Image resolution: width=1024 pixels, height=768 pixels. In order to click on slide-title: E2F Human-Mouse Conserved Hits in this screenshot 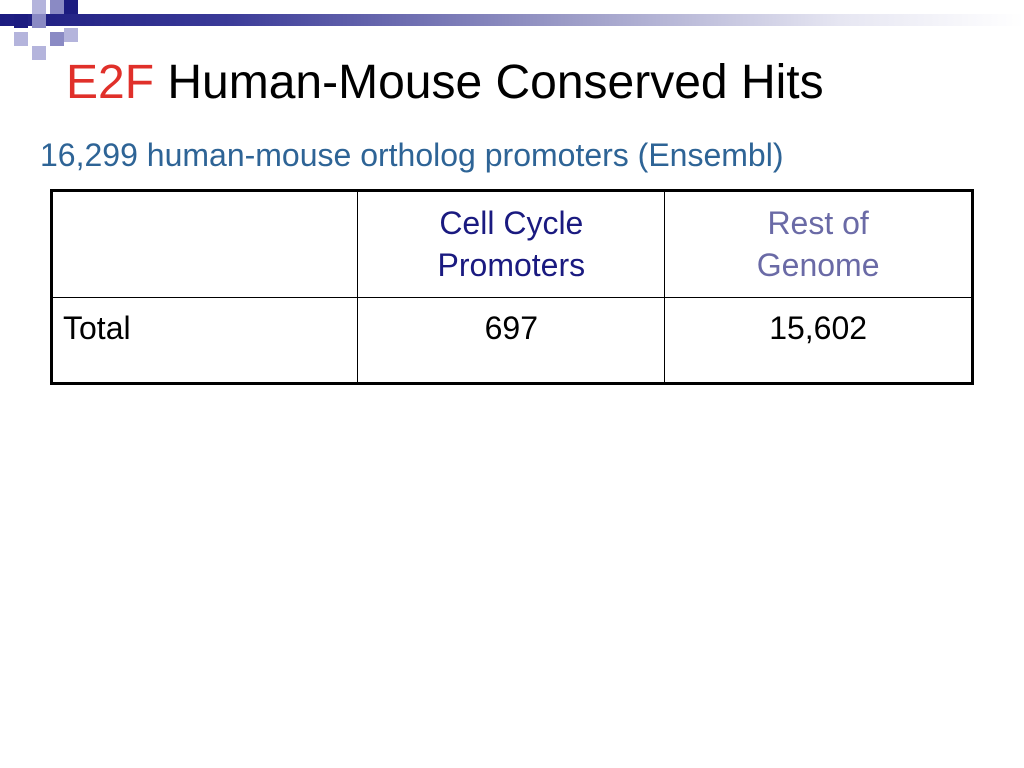, I will do `click(445, 83)`.